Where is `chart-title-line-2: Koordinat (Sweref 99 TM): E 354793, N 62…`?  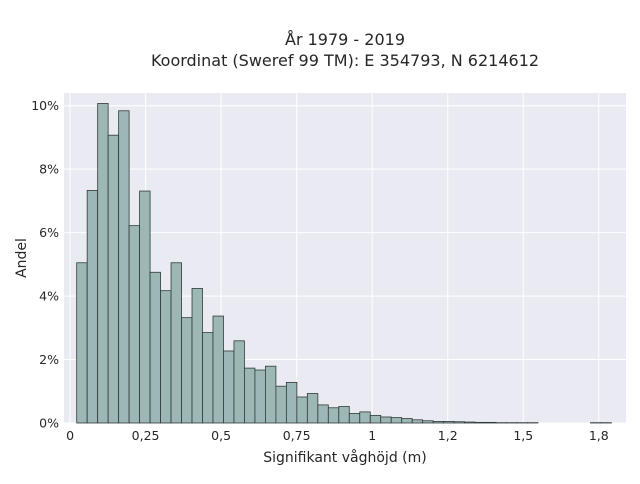 chart-title-line-2: Koordinat (Sweref 99 TM): E 354793, N 62… is located at coordinates (345, 60).